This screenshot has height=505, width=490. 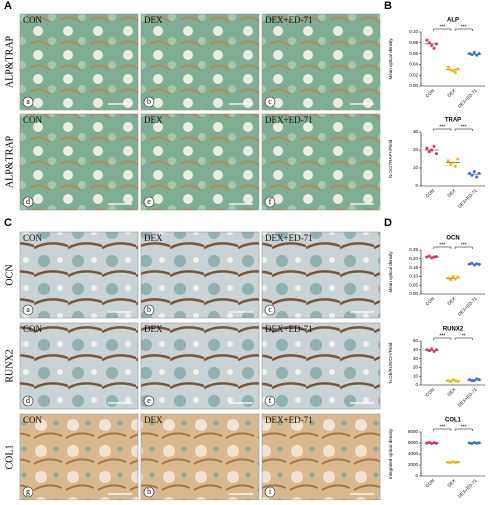 I want to click on chart-title: TRAP, so click(x=453, y=121).